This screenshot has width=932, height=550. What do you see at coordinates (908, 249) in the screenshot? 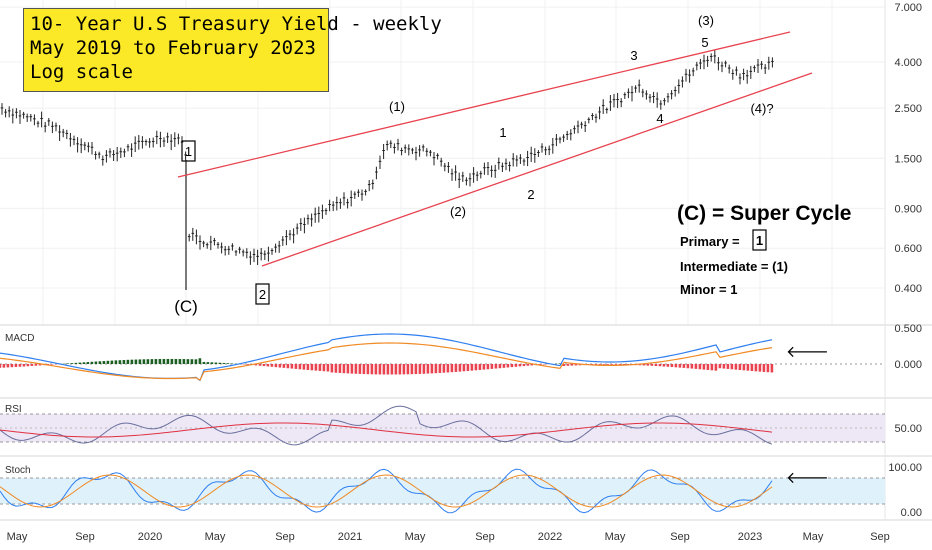
I see `y-tick-label: 0.600` at bounding box center [908, 249].